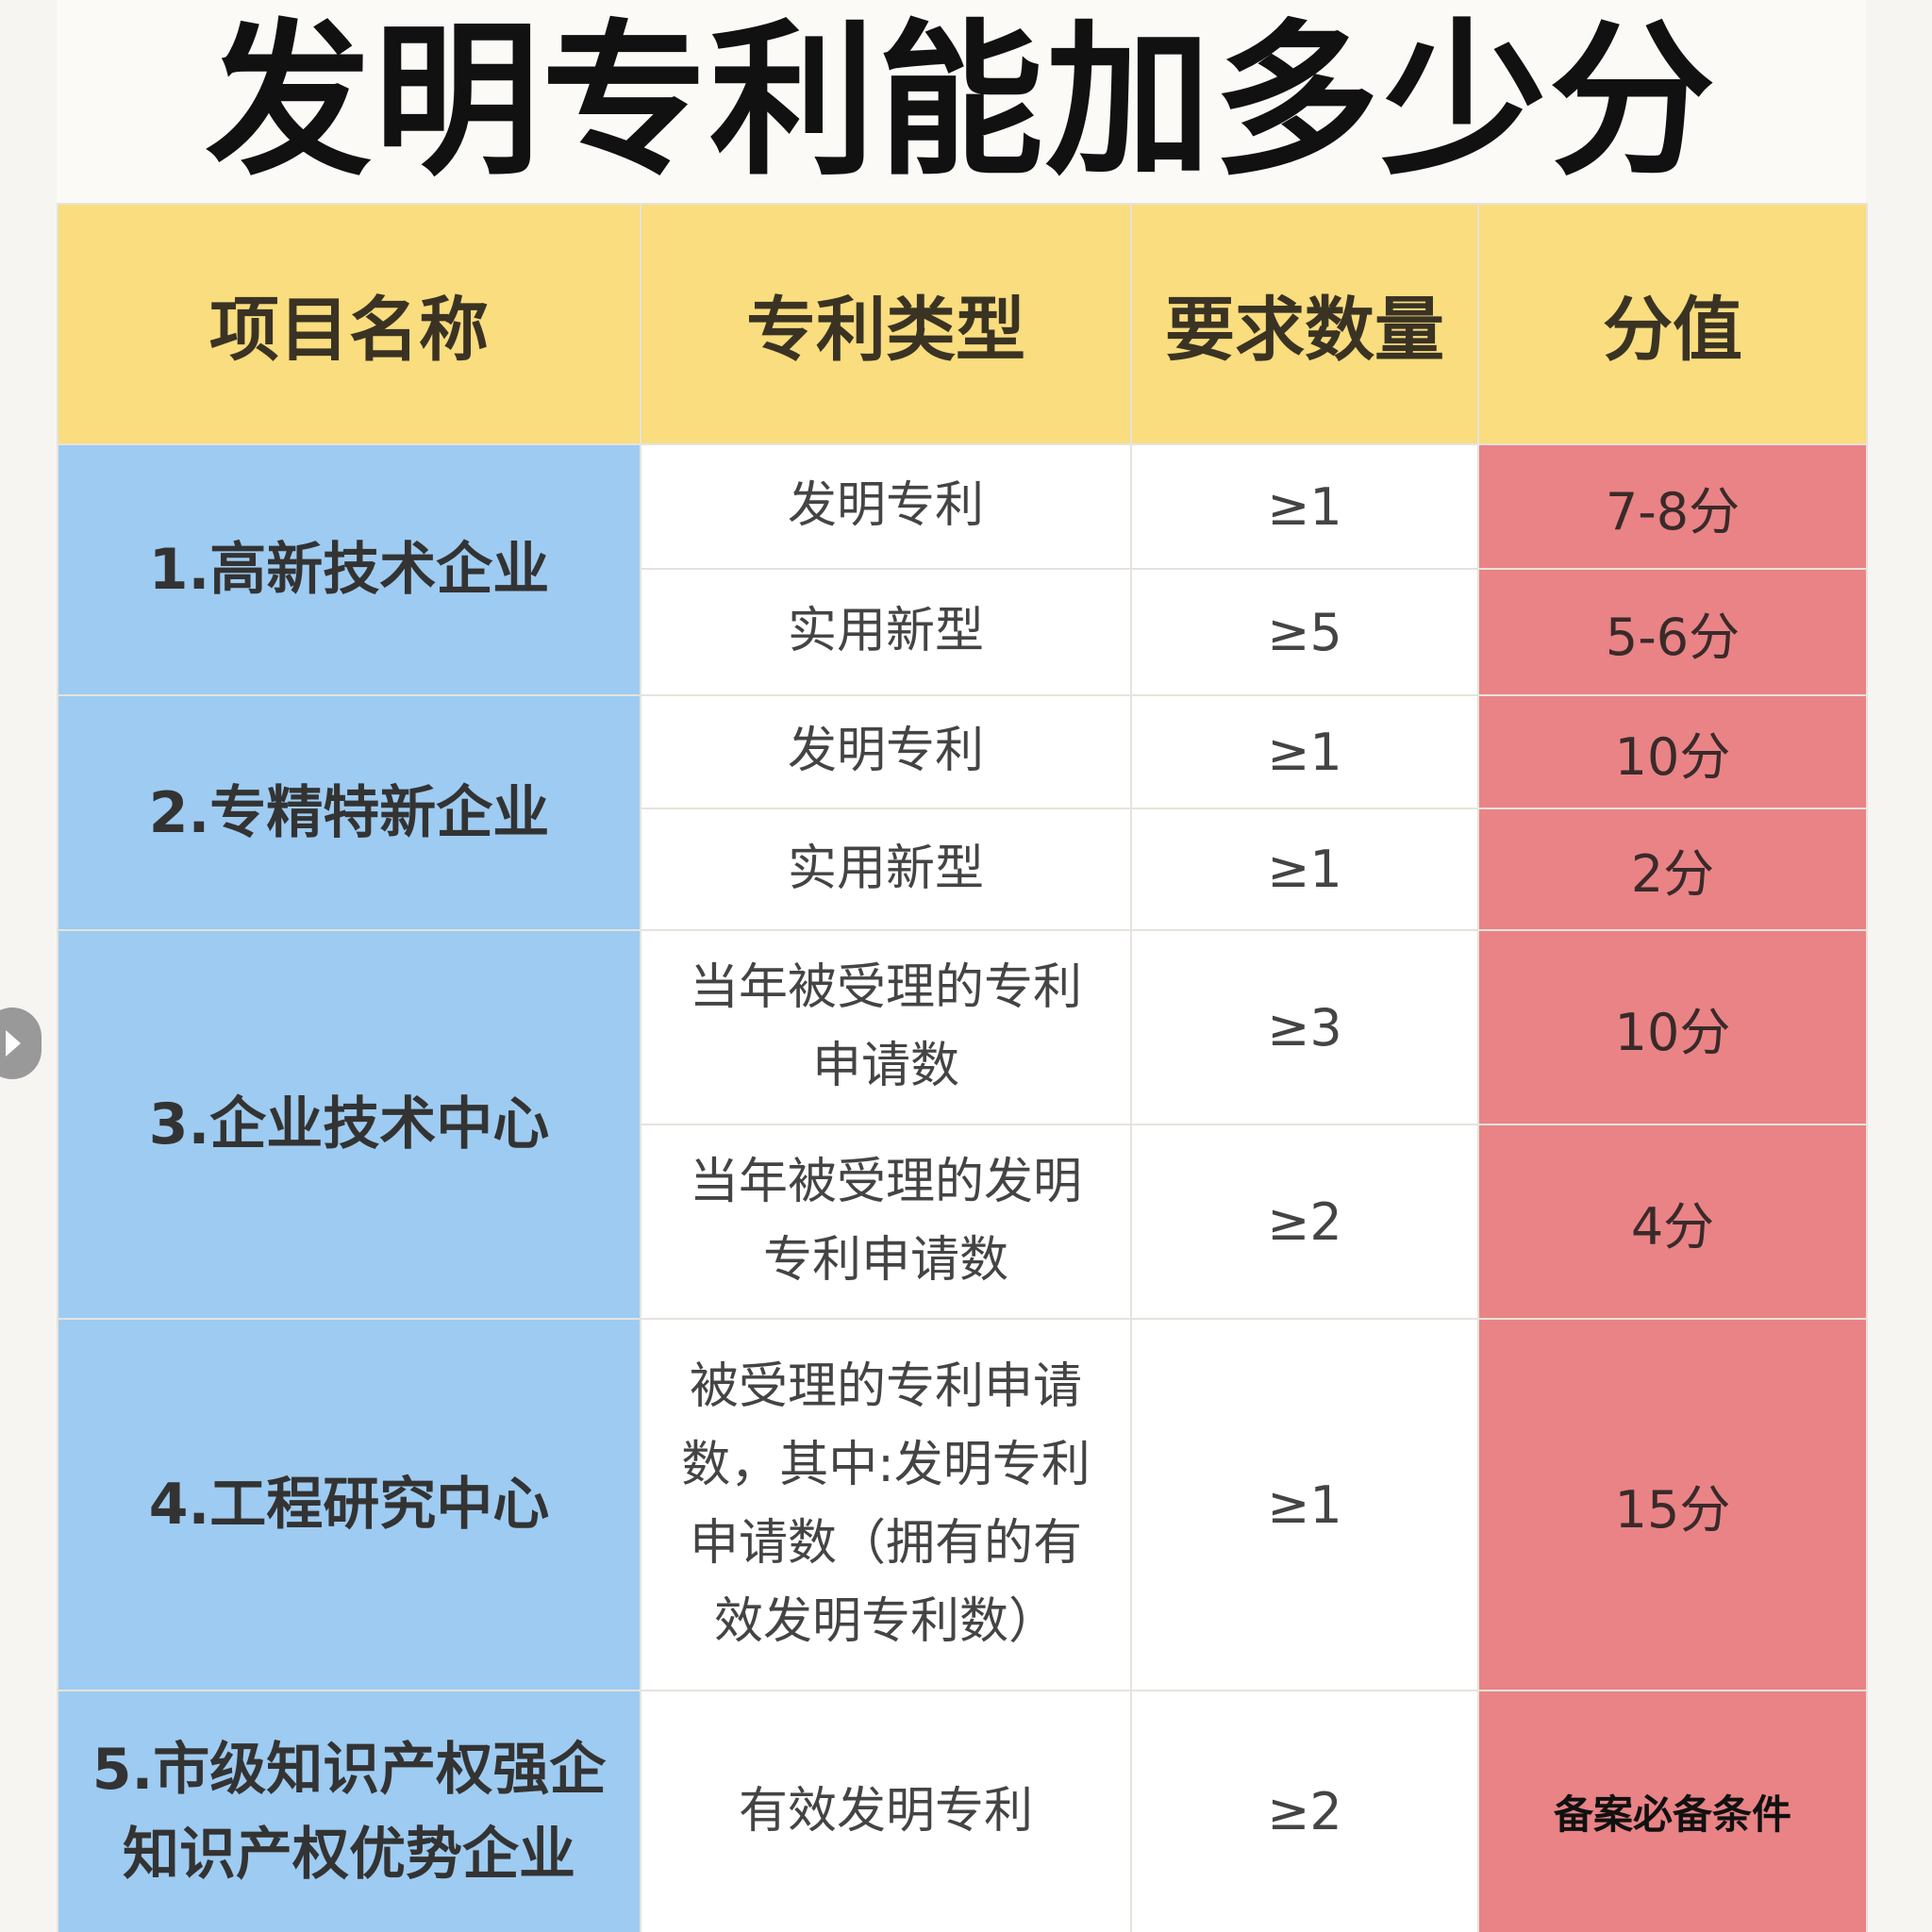 The width and height of the screenshot is (1932, 1932). I want to click on header-qty: 要求数量, so click(1304, 324).